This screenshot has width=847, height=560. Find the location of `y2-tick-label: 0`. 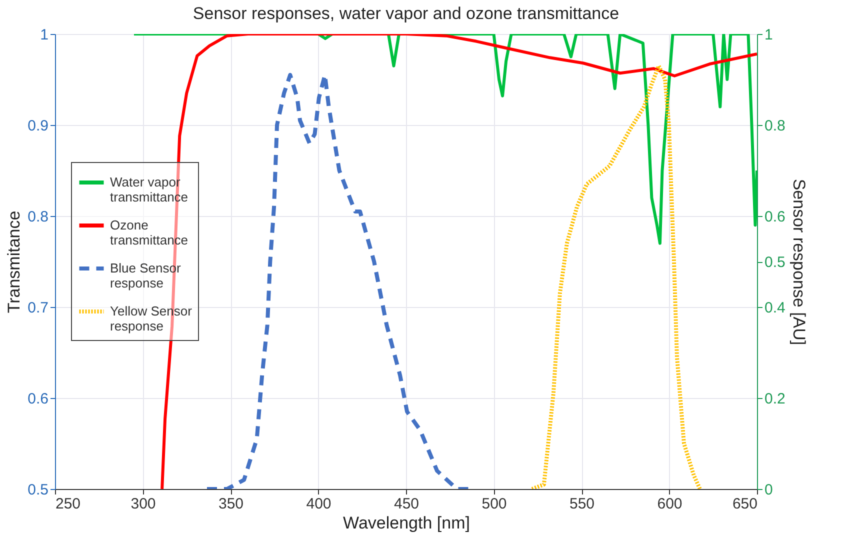

y2-tick-label: 0 is located at coordinates (768, 490).